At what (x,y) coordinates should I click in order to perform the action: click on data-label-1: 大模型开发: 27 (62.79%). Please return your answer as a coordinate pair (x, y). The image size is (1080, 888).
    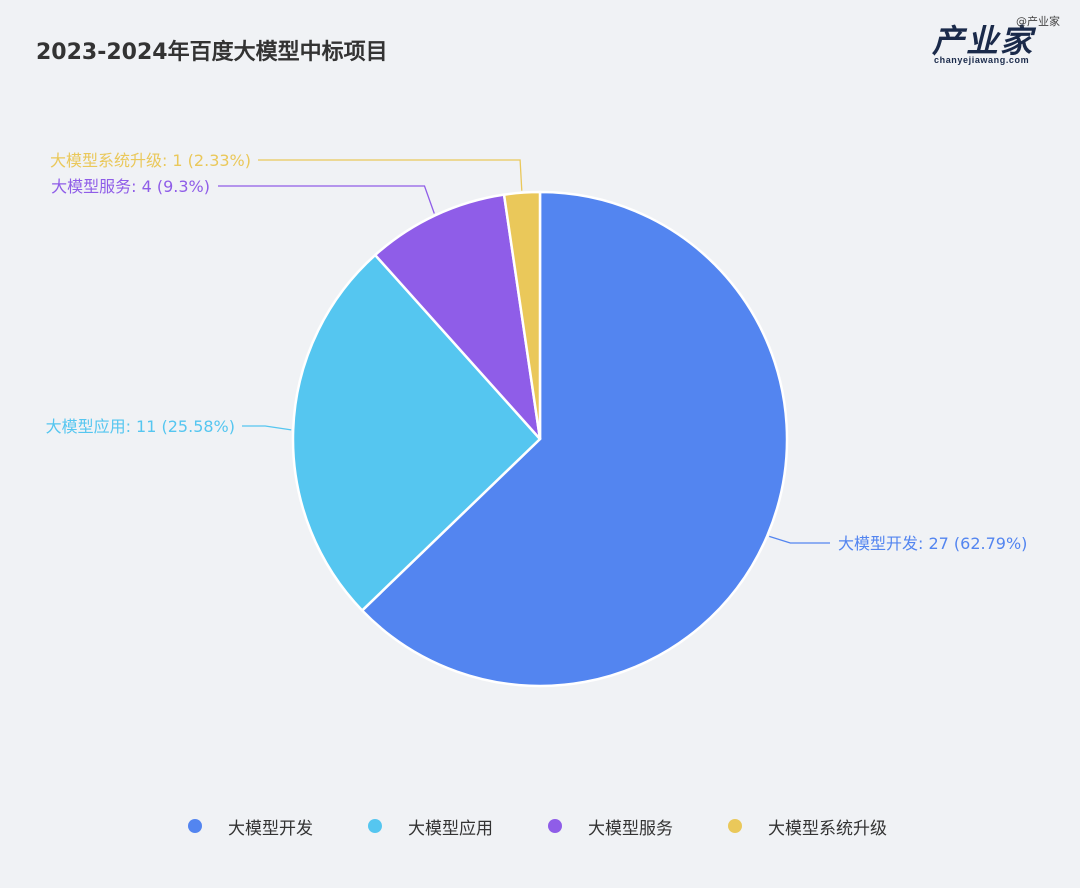
    Looking at the image, I should click on (932, 543).